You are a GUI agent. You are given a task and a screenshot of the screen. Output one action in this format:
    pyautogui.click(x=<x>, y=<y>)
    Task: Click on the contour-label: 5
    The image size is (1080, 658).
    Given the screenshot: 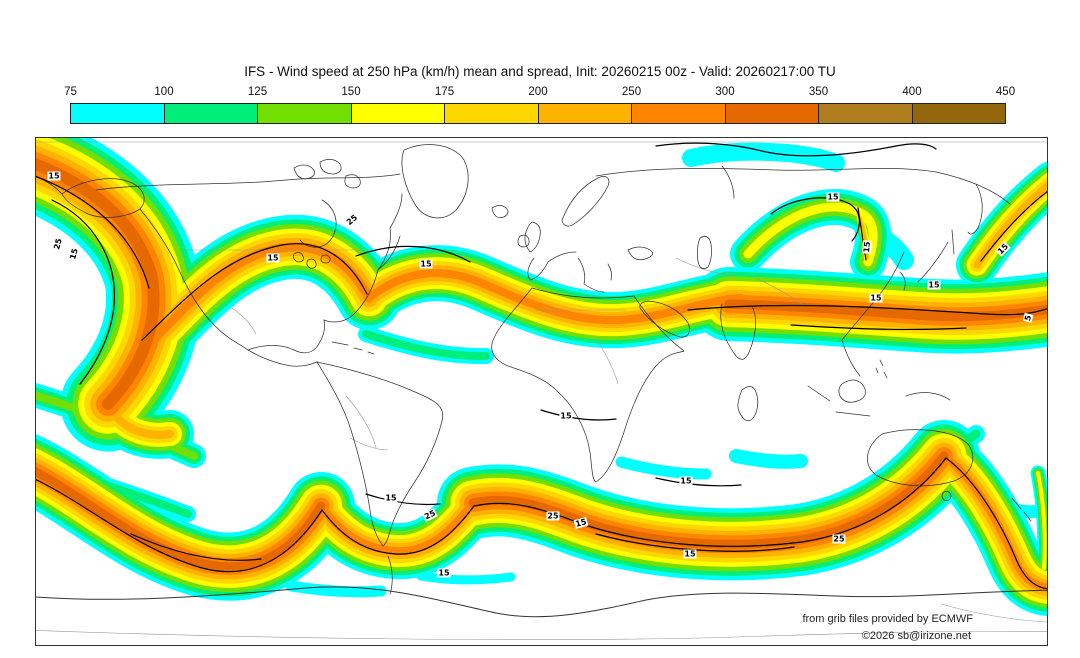 What is the action you would take?
    pyautogui.click(x=1028, y=318)
    